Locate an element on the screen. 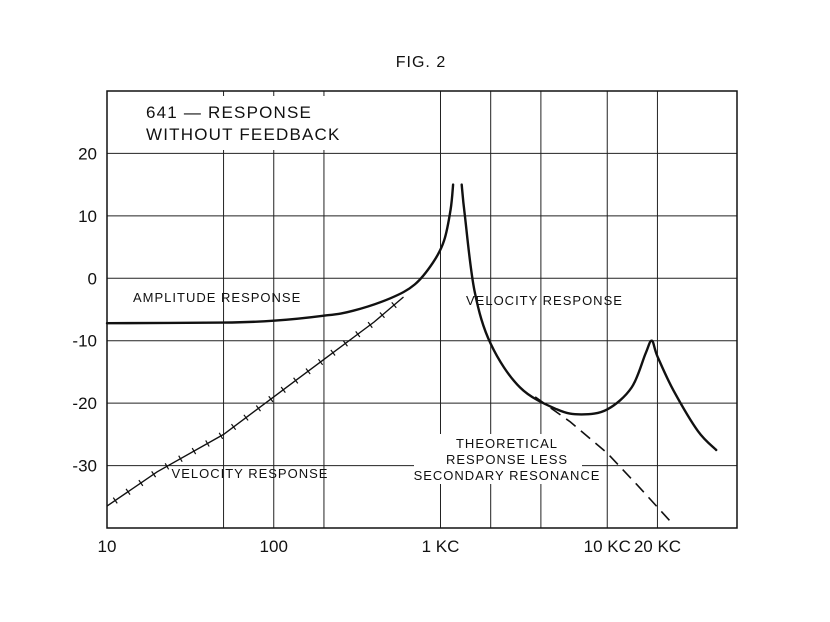  series-line-crossed is located at coordinates (255, 401).